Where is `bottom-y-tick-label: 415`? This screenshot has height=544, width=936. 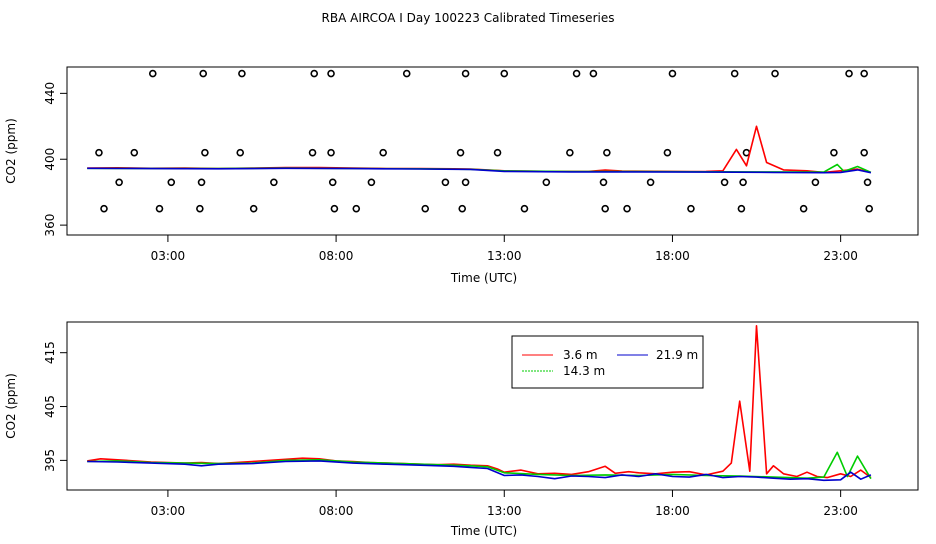
bottom-y-tick-label: 415 is located at coordinates (50, 352).